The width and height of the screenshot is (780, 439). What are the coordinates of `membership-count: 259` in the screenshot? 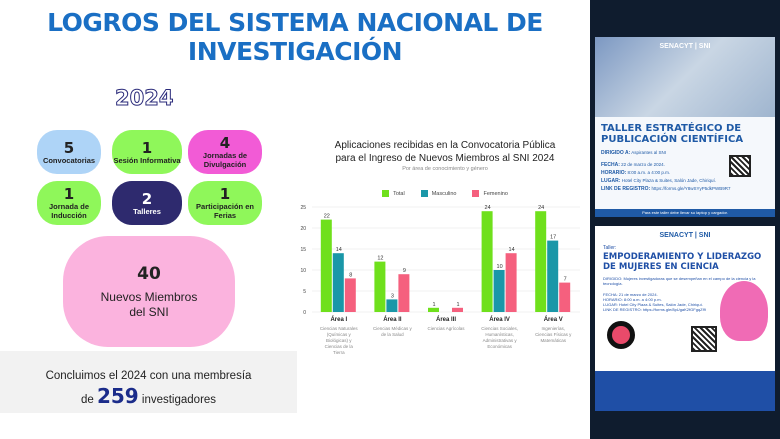 It's located at (117, 396).